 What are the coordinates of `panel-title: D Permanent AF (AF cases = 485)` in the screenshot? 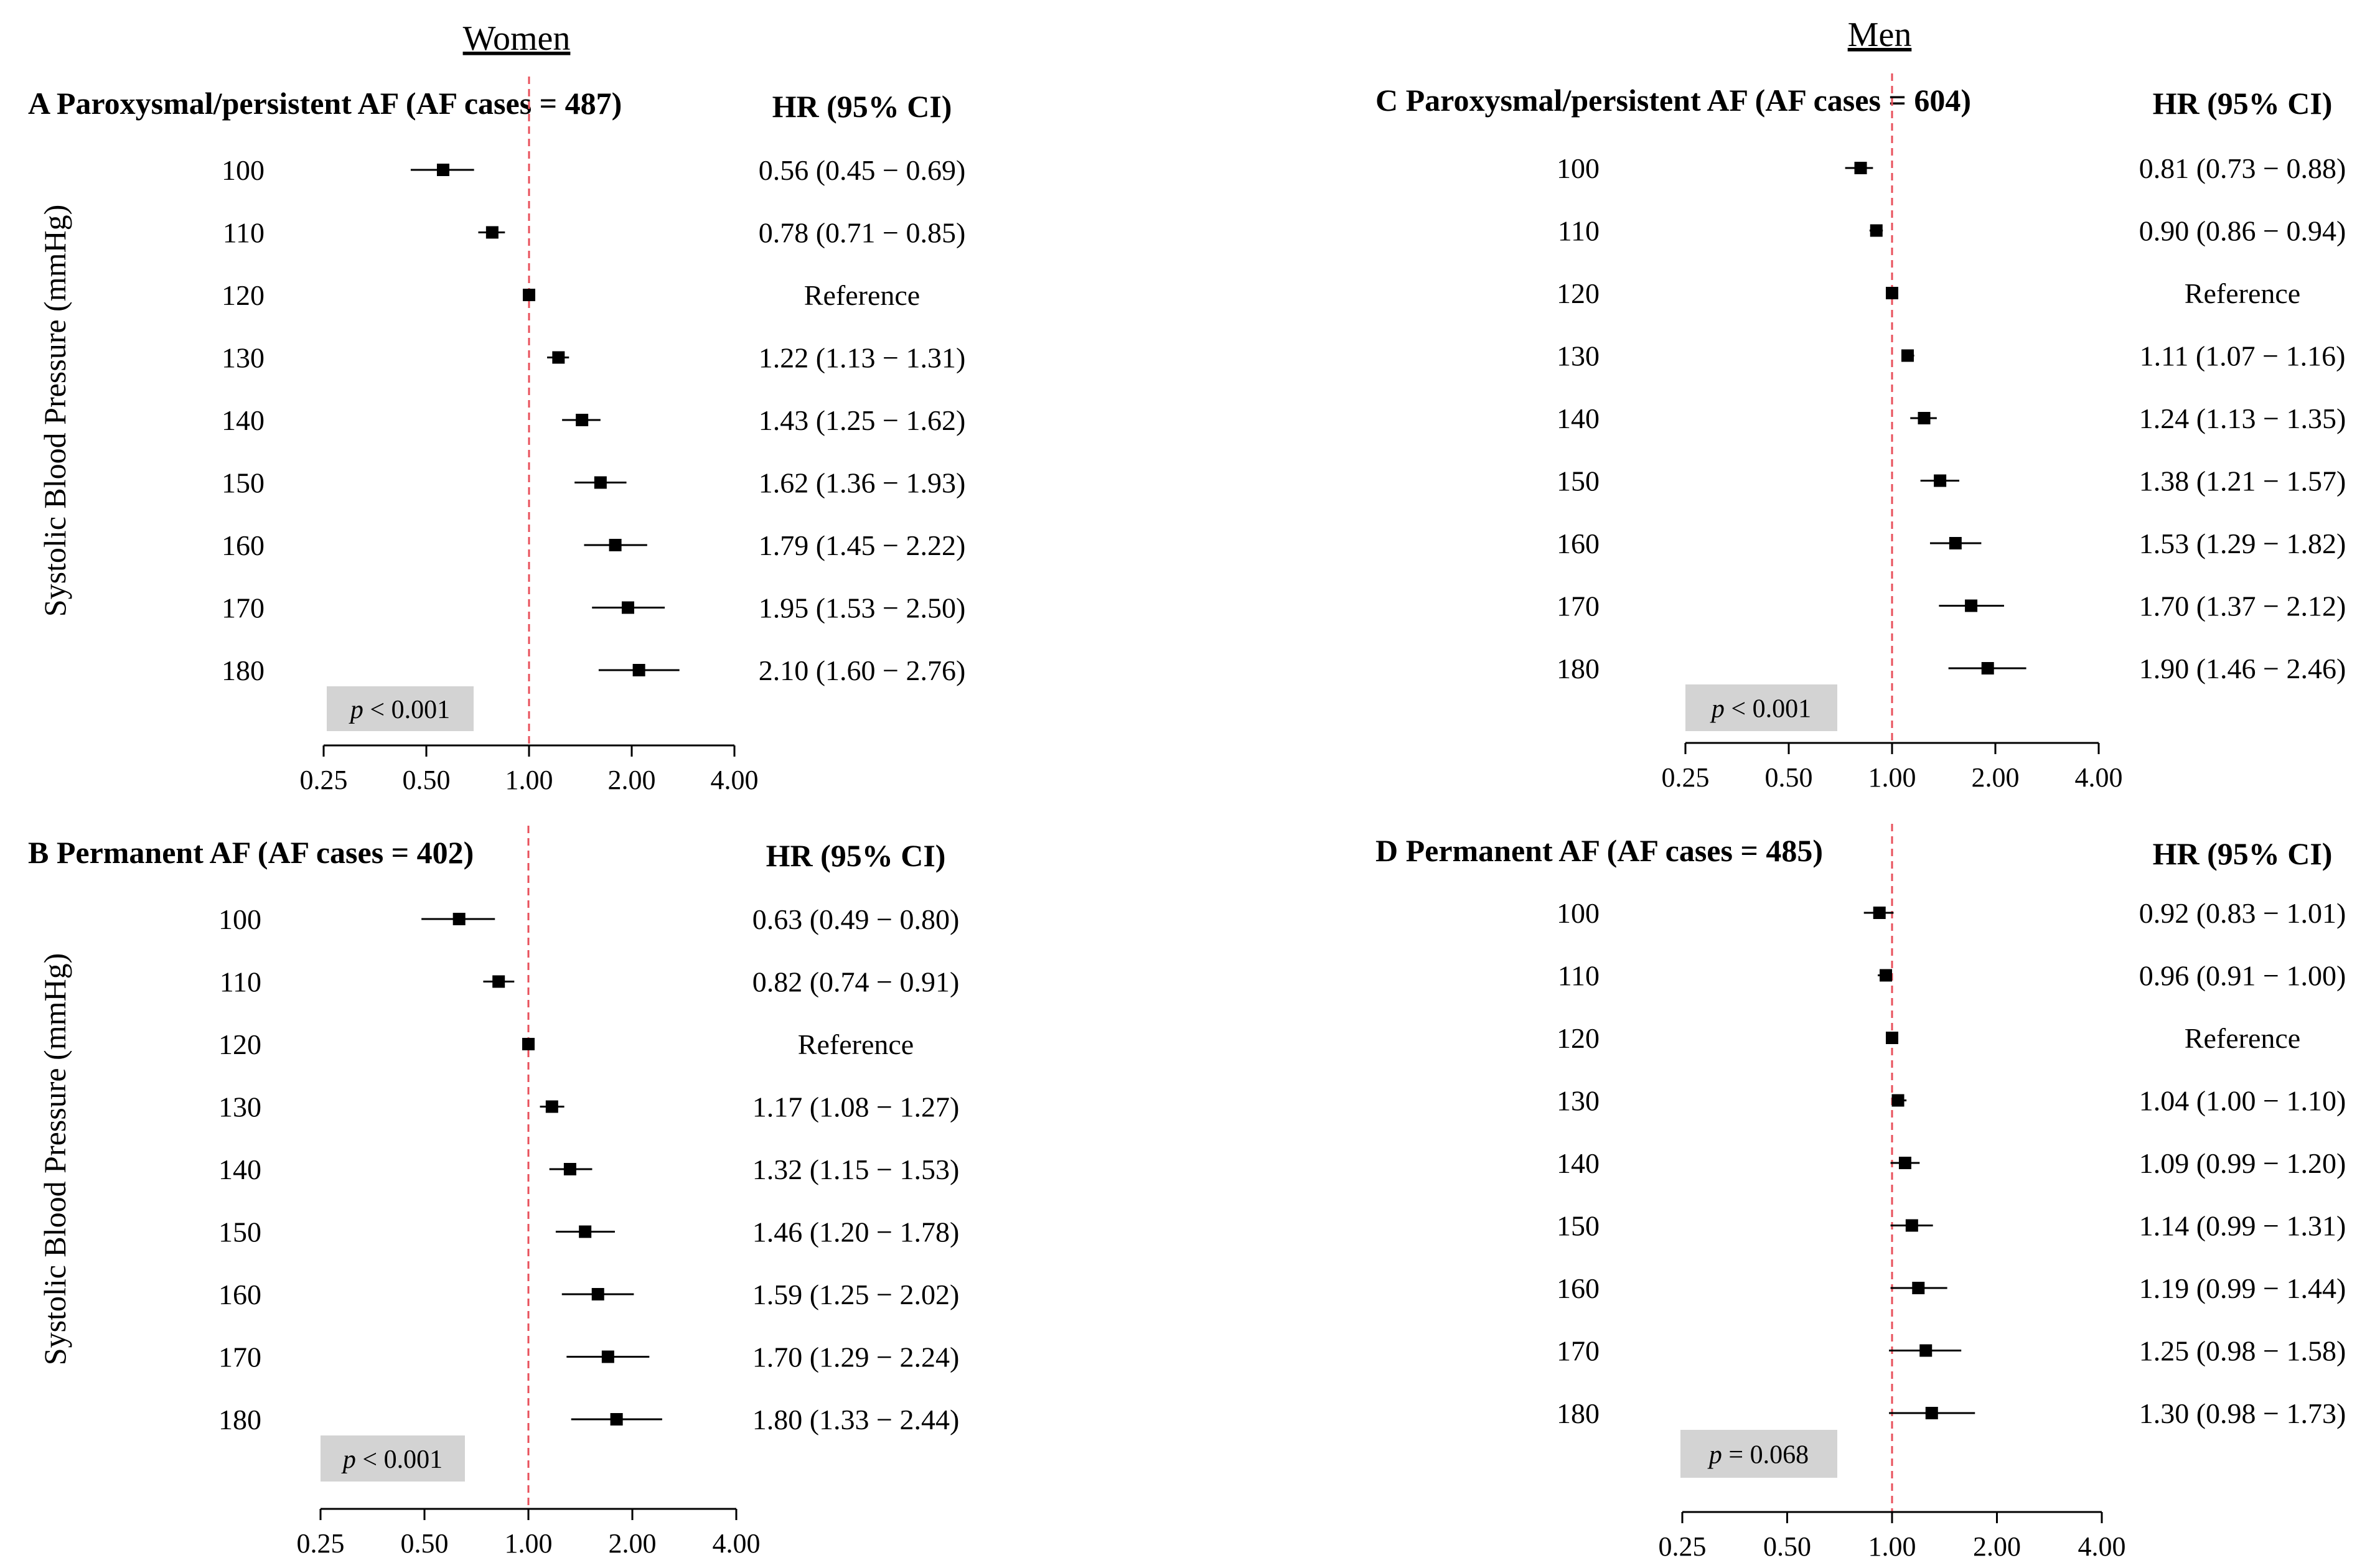 It's located at (1599, 850).